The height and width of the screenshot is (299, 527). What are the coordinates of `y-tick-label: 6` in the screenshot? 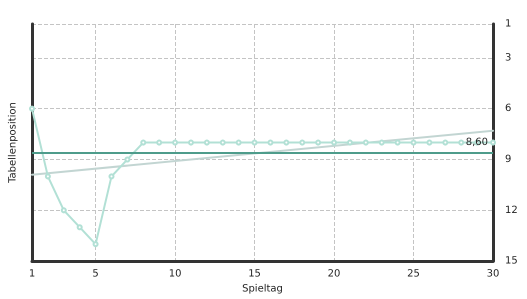 It's located at (508, 108).